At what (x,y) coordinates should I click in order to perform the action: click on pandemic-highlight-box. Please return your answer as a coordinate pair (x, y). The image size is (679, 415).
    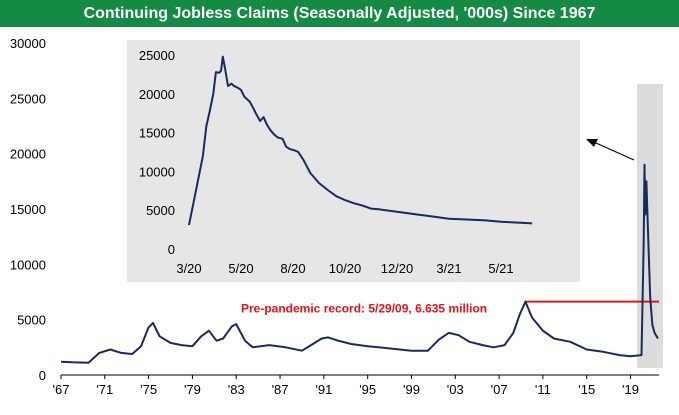
    Looking at the image, I should click on (650, 226).